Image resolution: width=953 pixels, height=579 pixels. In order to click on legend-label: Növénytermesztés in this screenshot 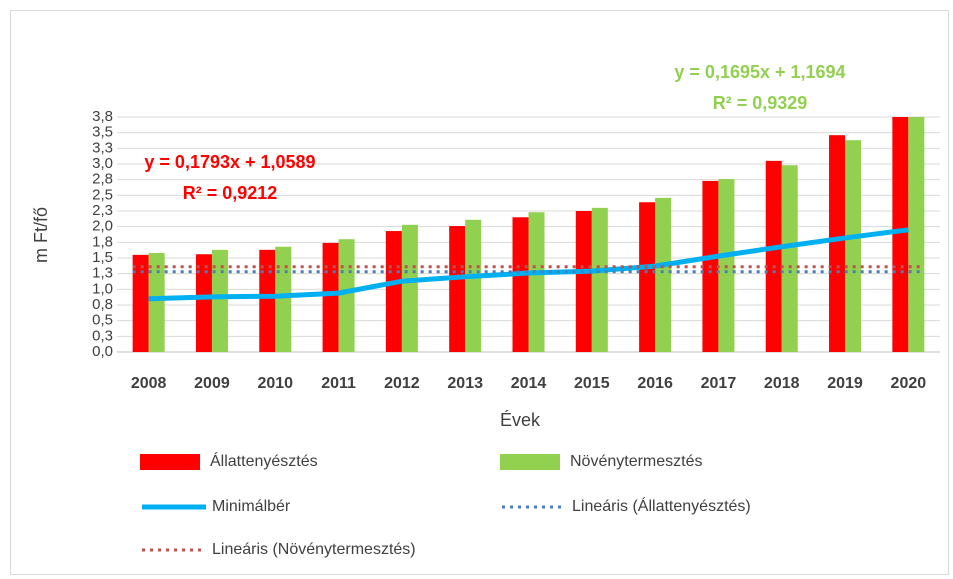, I will do `click(636, 461)`.